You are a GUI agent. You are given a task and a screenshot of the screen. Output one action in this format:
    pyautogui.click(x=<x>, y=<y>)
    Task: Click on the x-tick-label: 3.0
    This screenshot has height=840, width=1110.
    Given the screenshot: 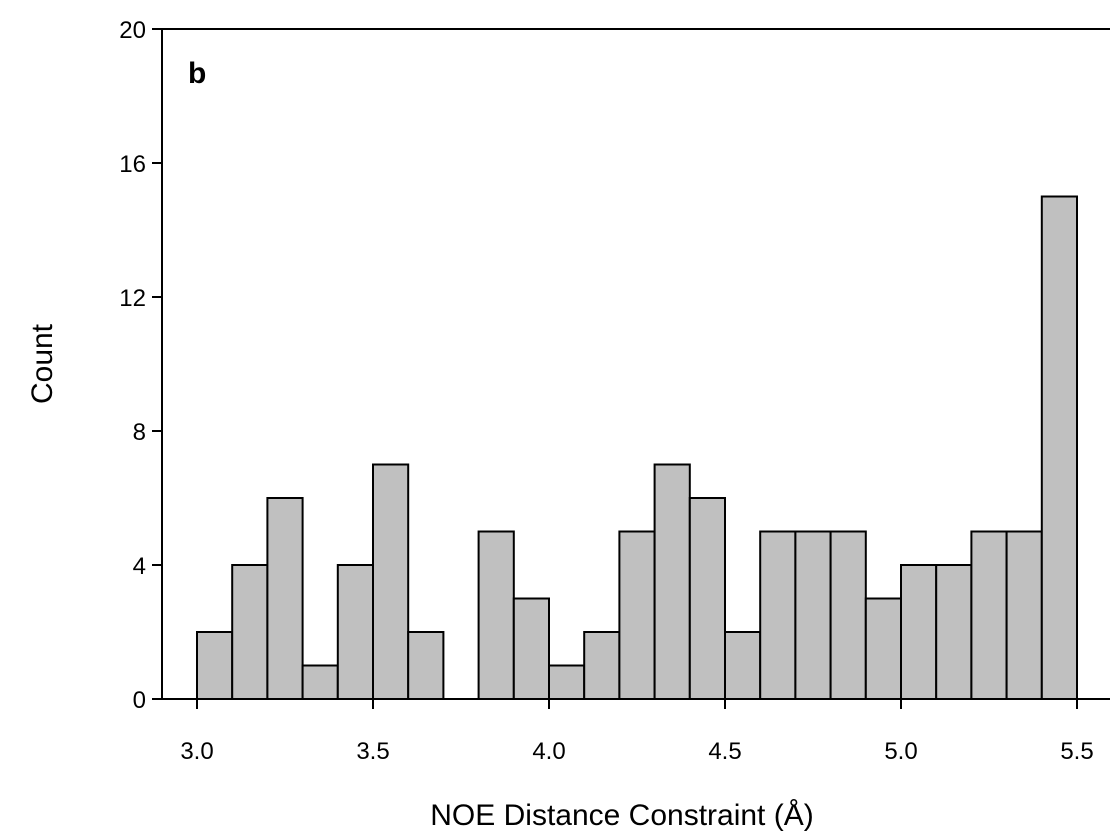 What is the action you would take?
    pyautogui.click(x=196, y=751)
    